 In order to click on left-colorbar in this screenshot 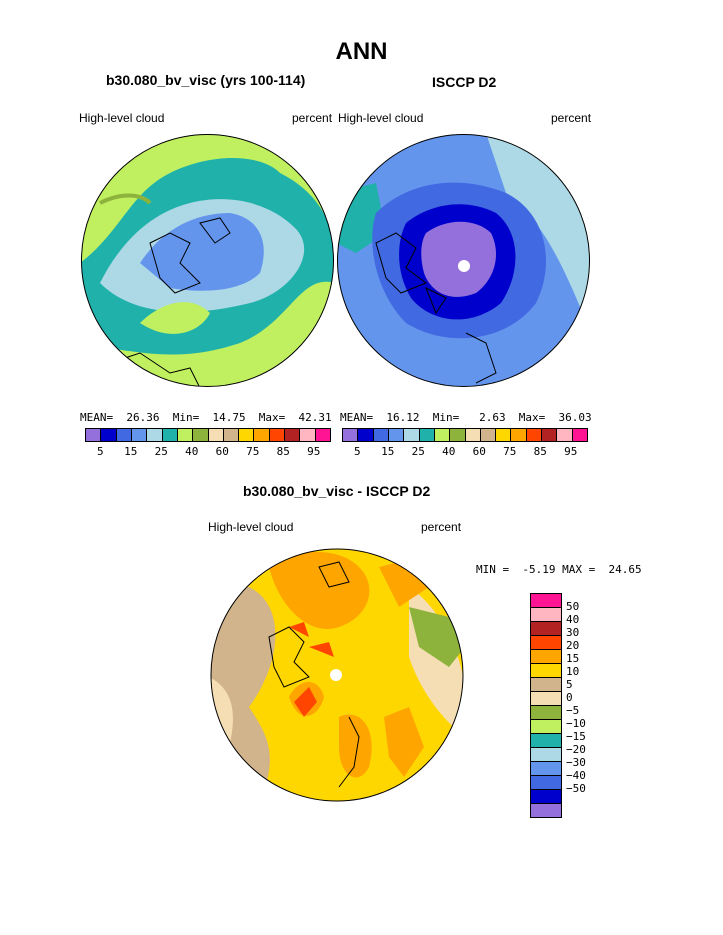, I will do `click(208, 435)`.